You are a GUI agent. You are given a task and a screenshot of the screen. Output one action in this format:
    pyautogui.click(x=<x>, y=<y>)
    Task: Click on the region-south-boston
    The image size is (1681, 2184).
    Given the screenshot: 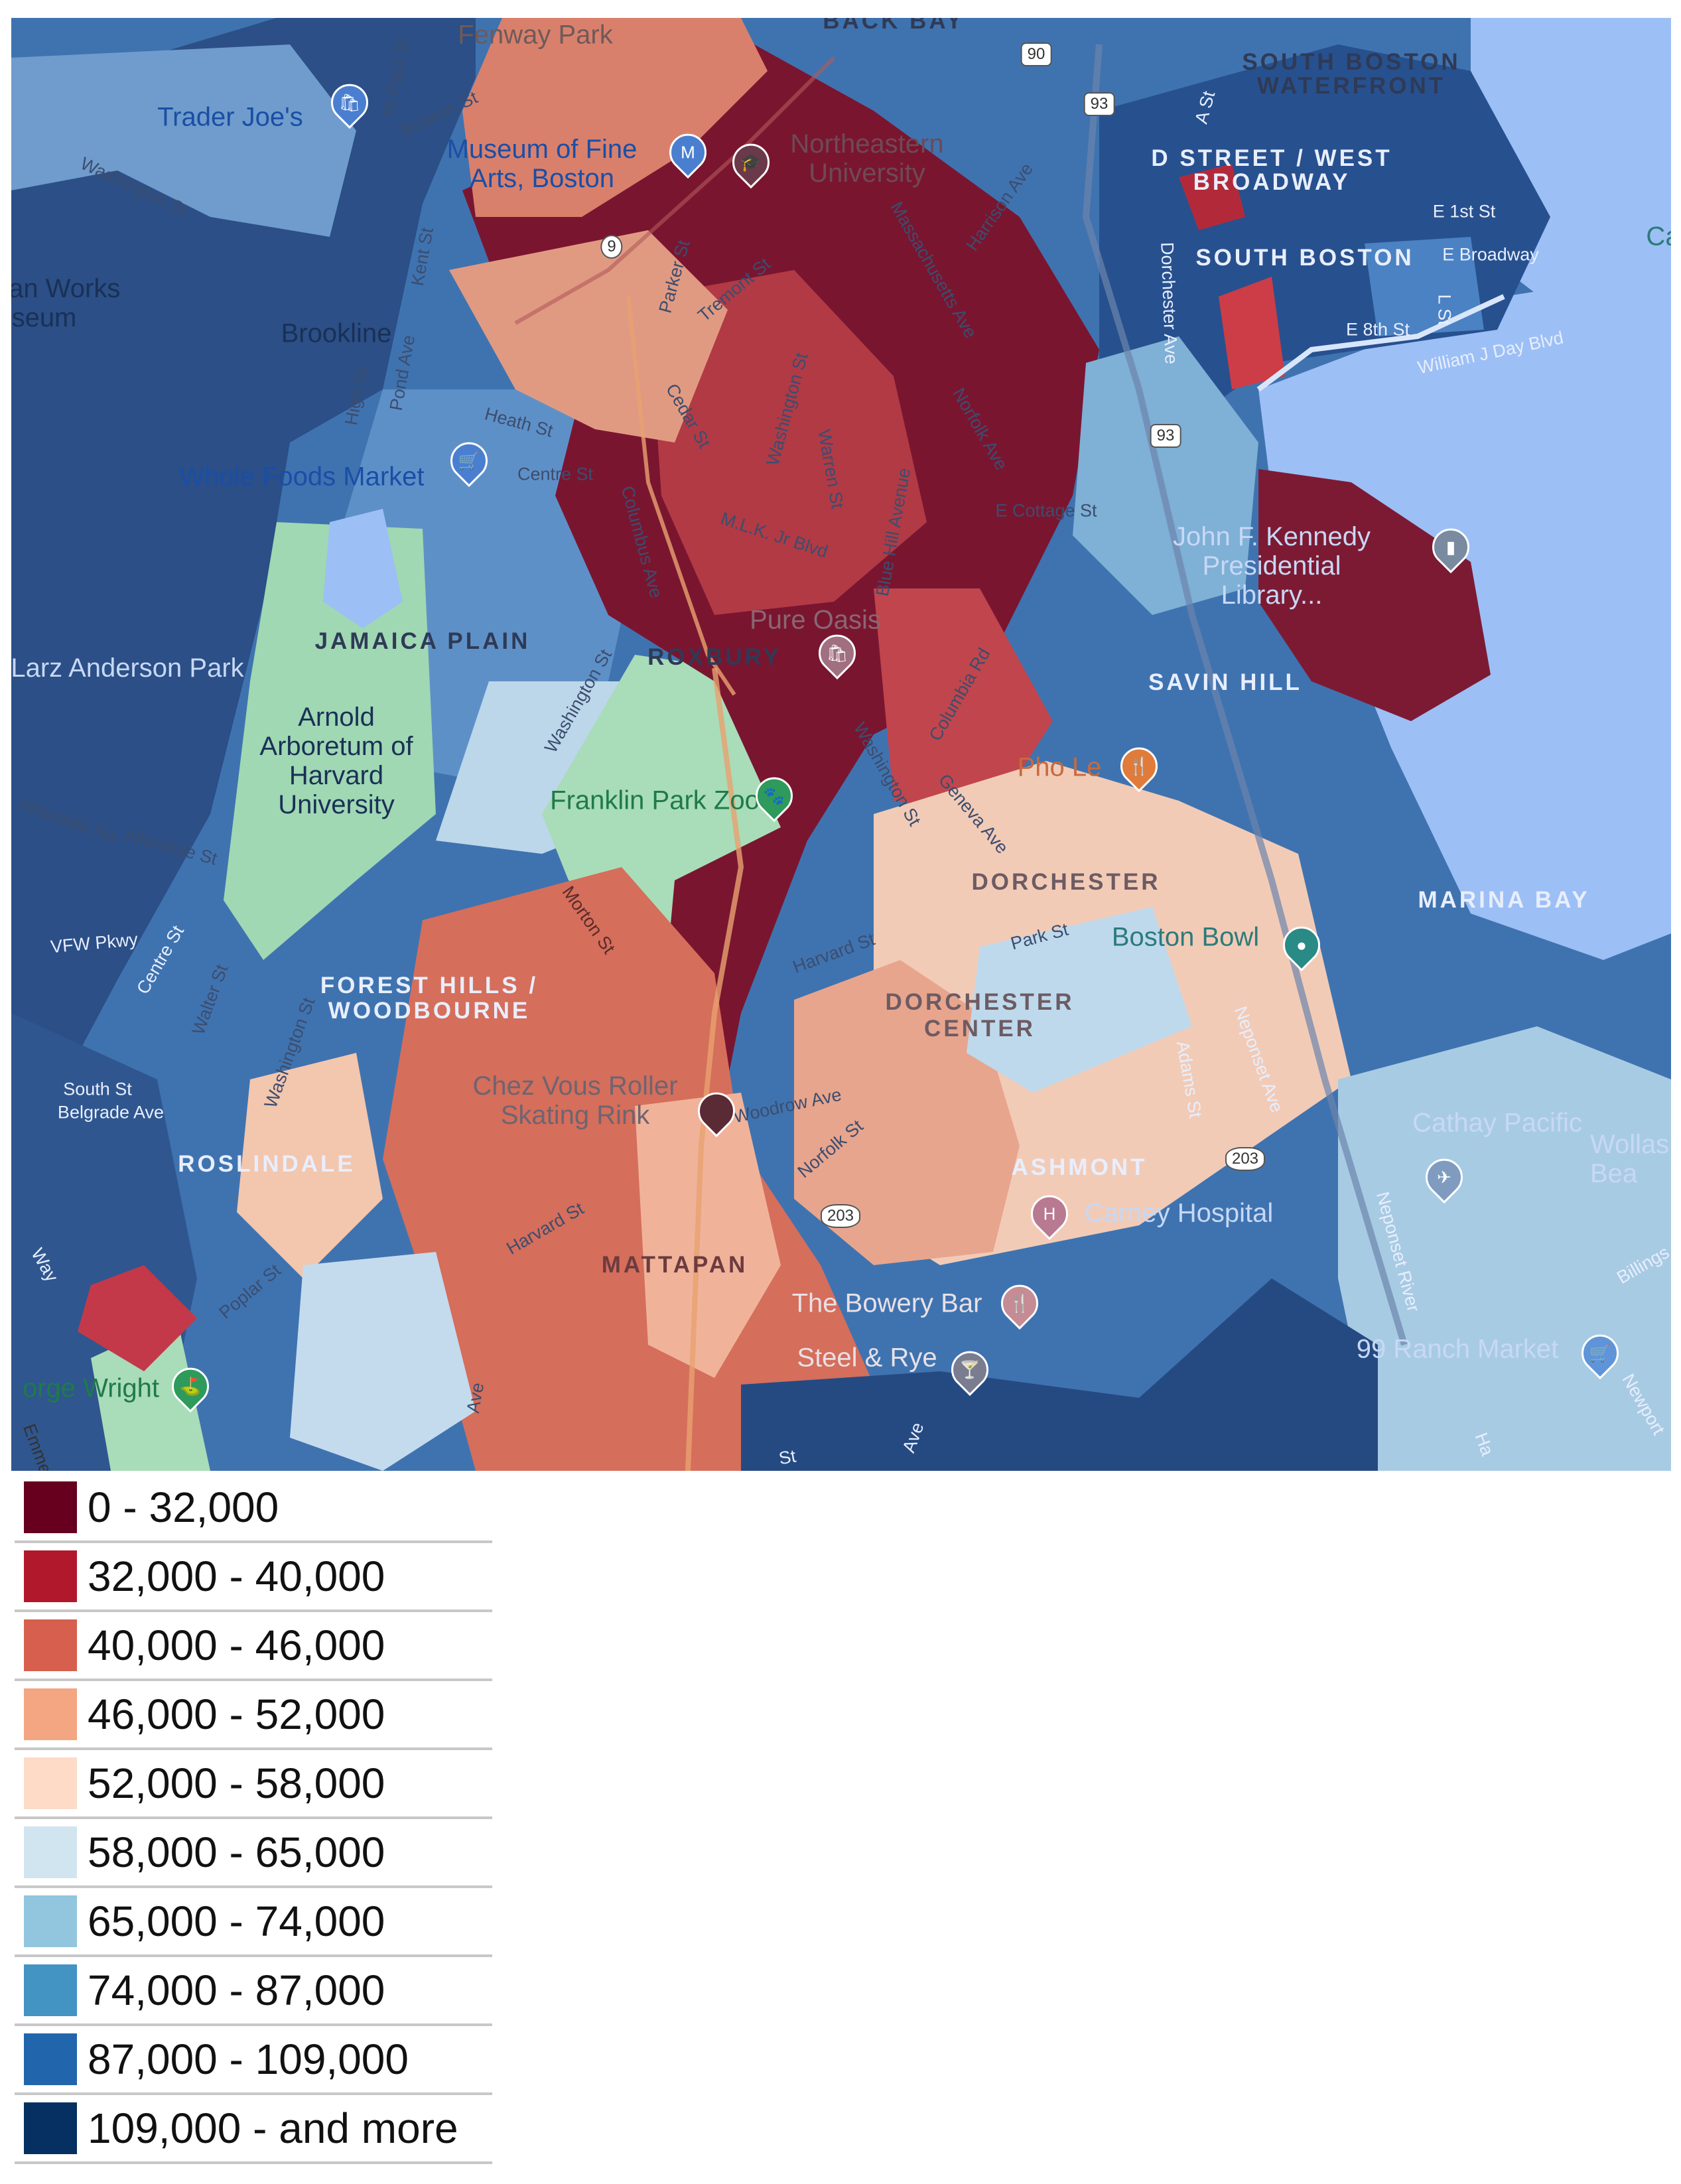 What is the action you would take?
    pyautogui.click(x=1324, y=236)
    